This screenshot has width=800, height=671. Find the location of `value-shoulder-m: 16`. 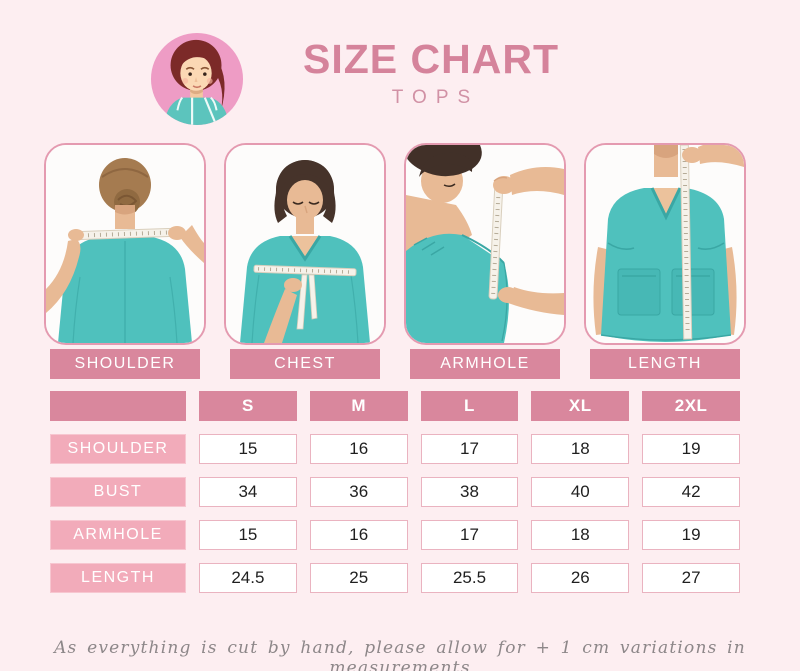

value-shoulder-m: 16 is located at coordinates (358, 449).